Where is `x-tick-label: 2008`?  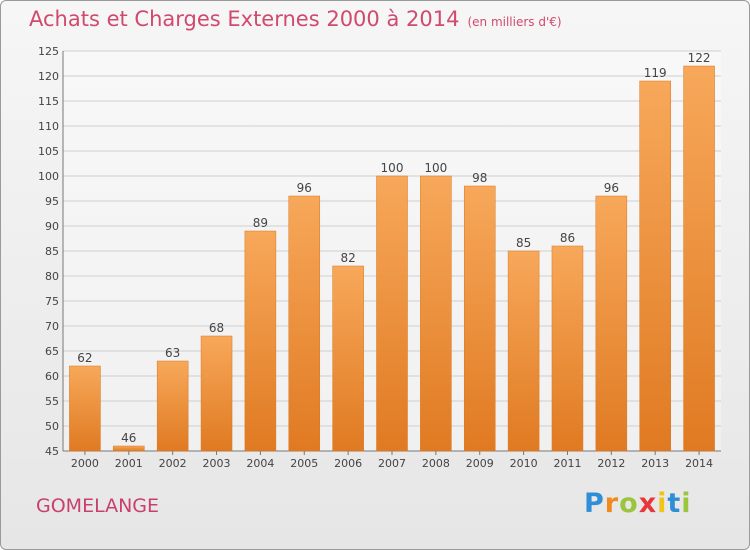 x-tick-label: 2008 is located at coordinates (436, 463).